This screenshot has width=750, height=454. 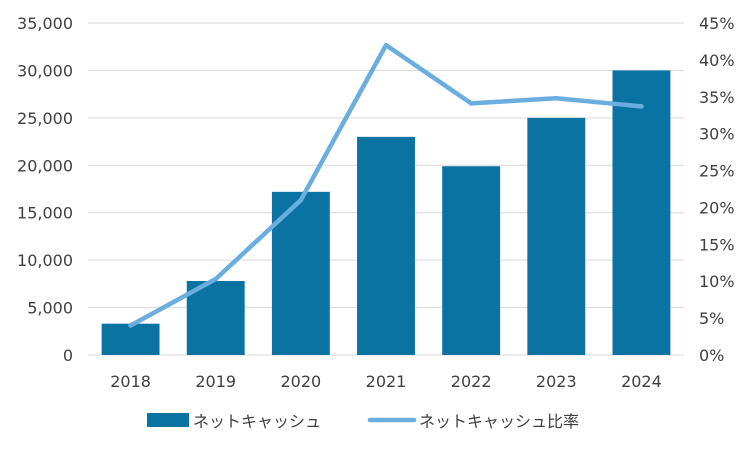 What do you see at coordinates (215, 381) in the screenshot?
I see `x-tick-label: 2019` at bounding box center [215, 381].